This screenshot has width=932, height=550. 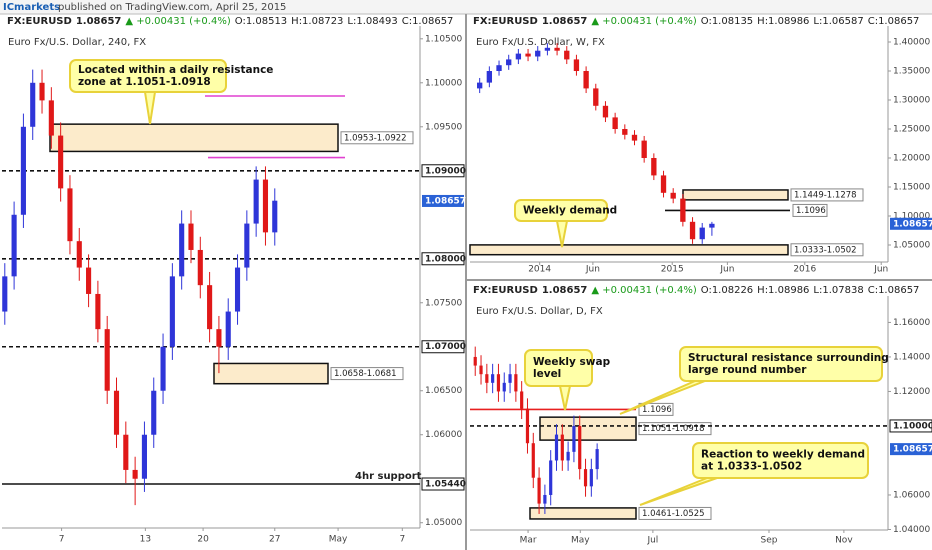 I want to click on zone-label: 1.1051-1.0918, so click(x=673, y=429).